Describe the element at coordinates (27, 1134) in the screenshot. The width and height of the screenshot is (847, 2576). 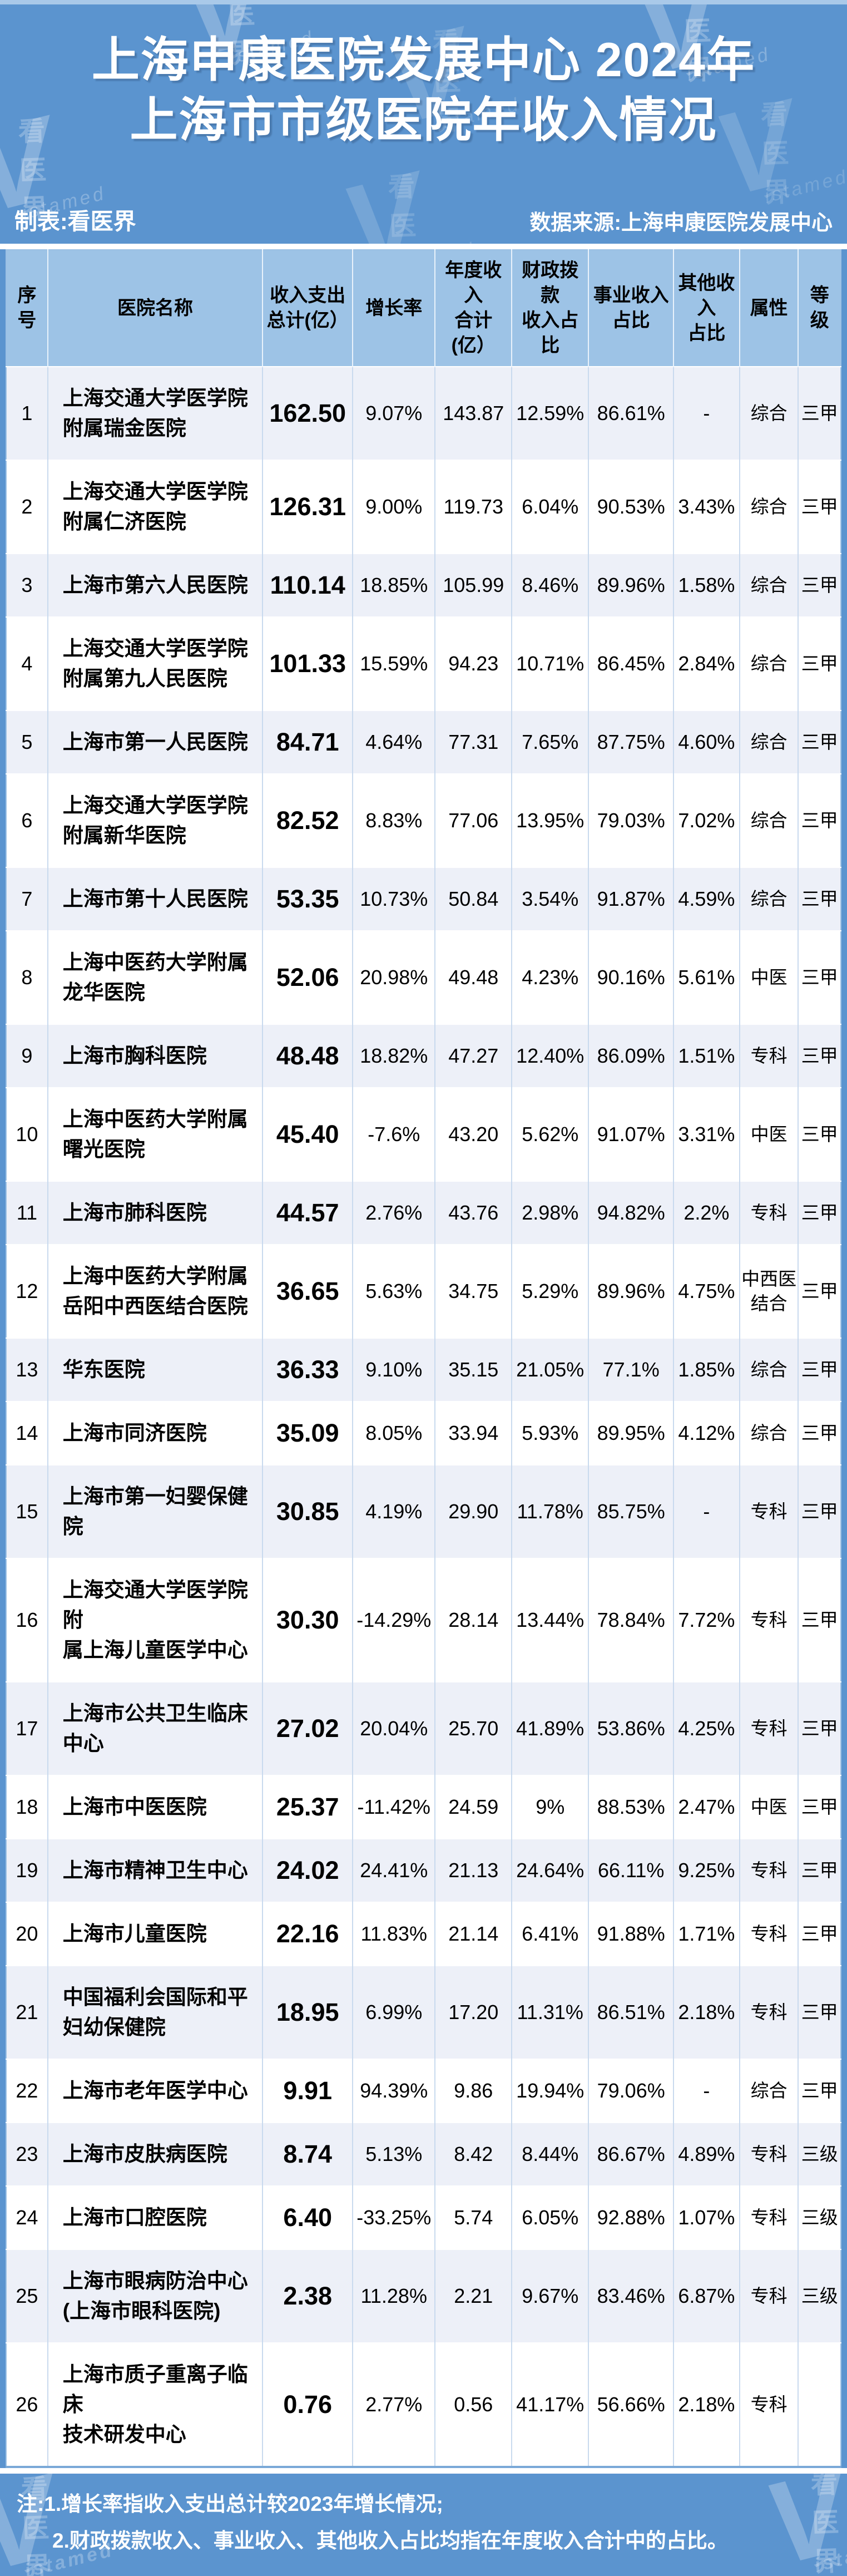
I see `row-index: 10` at that location.